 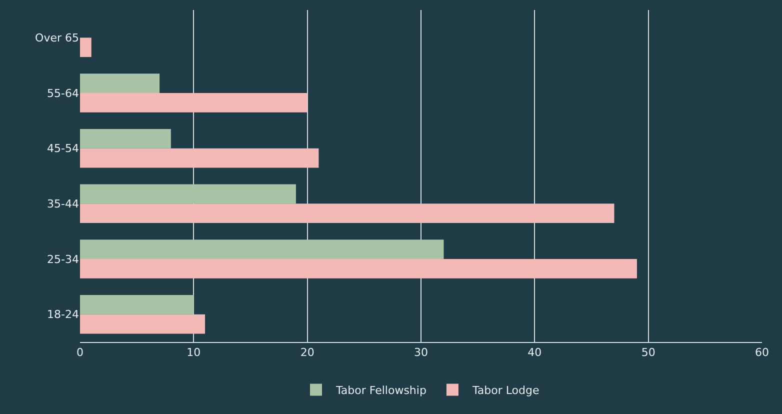 I want to click on x-tick-label: 60, so click(x=762, y=353).